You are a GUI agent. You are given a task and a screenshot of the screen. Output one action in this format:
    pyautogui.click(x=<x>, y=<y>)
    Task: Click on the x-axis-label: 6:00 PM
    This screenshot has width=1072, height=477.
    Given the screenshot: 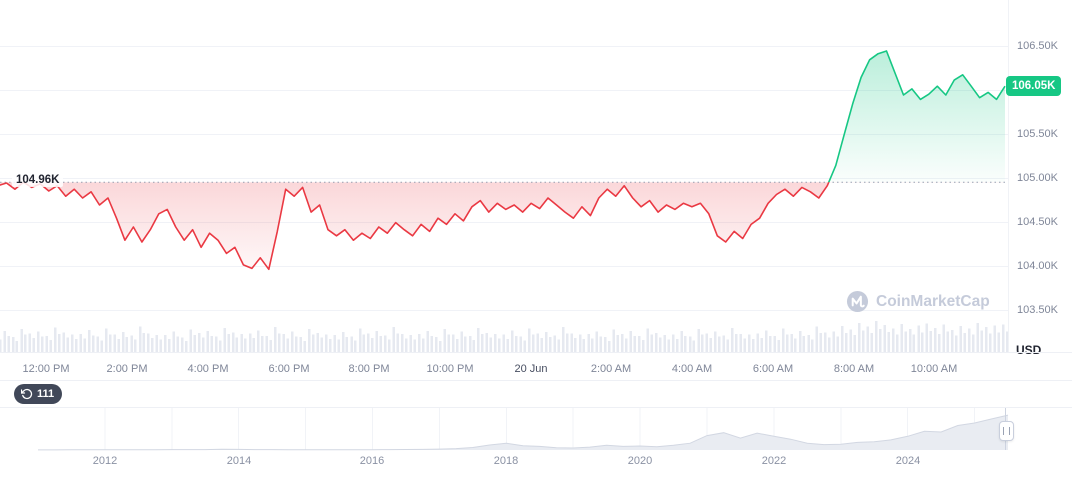 What is the action you would take?
    pyautogui.click(x=289, y=369)
    